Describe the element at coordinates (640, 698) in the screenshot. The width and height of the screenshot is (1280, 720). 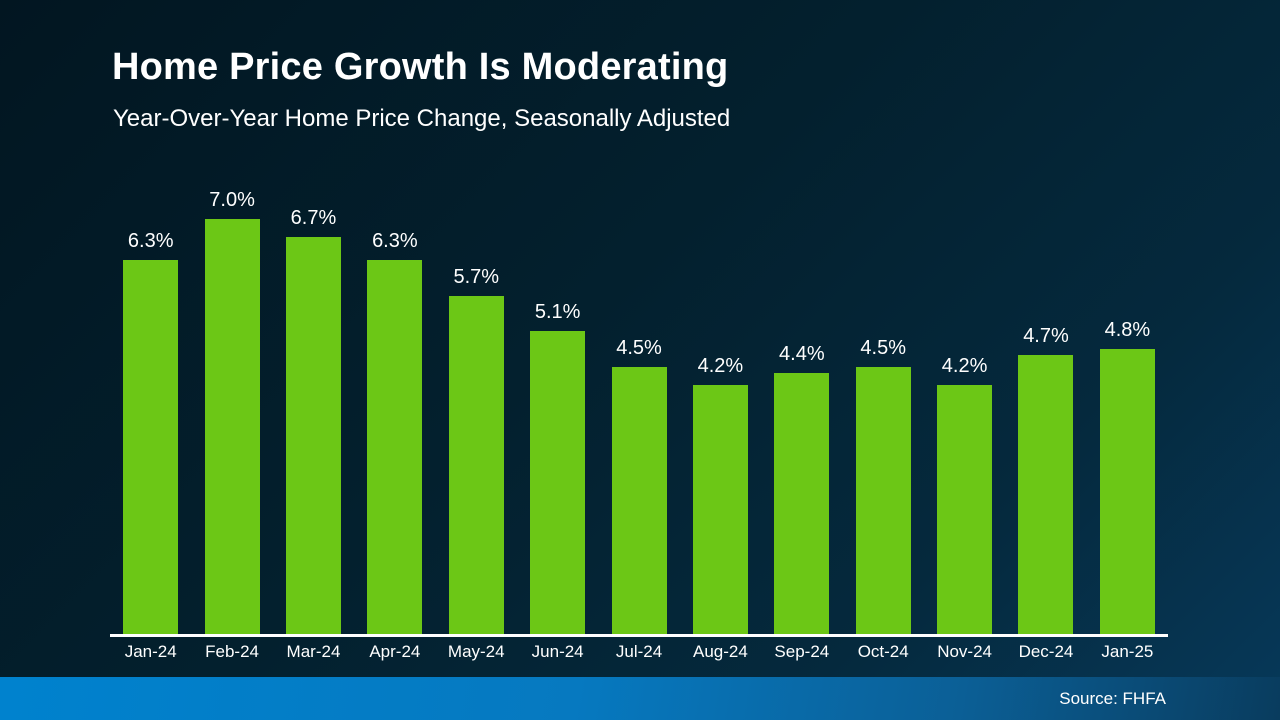
I see `footer-bar: Source: FHFA` at that location.